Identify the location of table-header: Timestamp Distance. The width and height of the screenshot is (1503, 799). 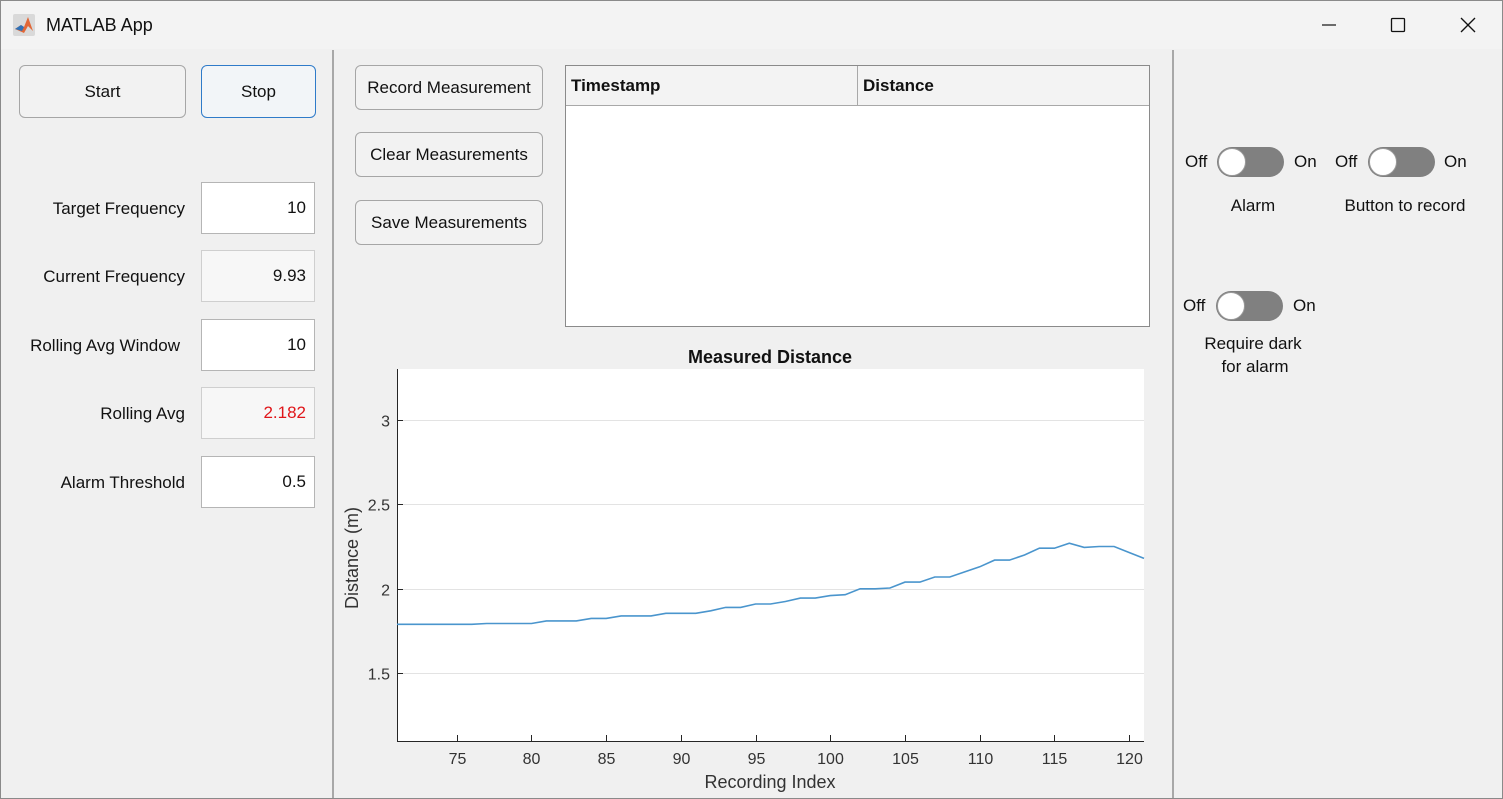
(857, 86).